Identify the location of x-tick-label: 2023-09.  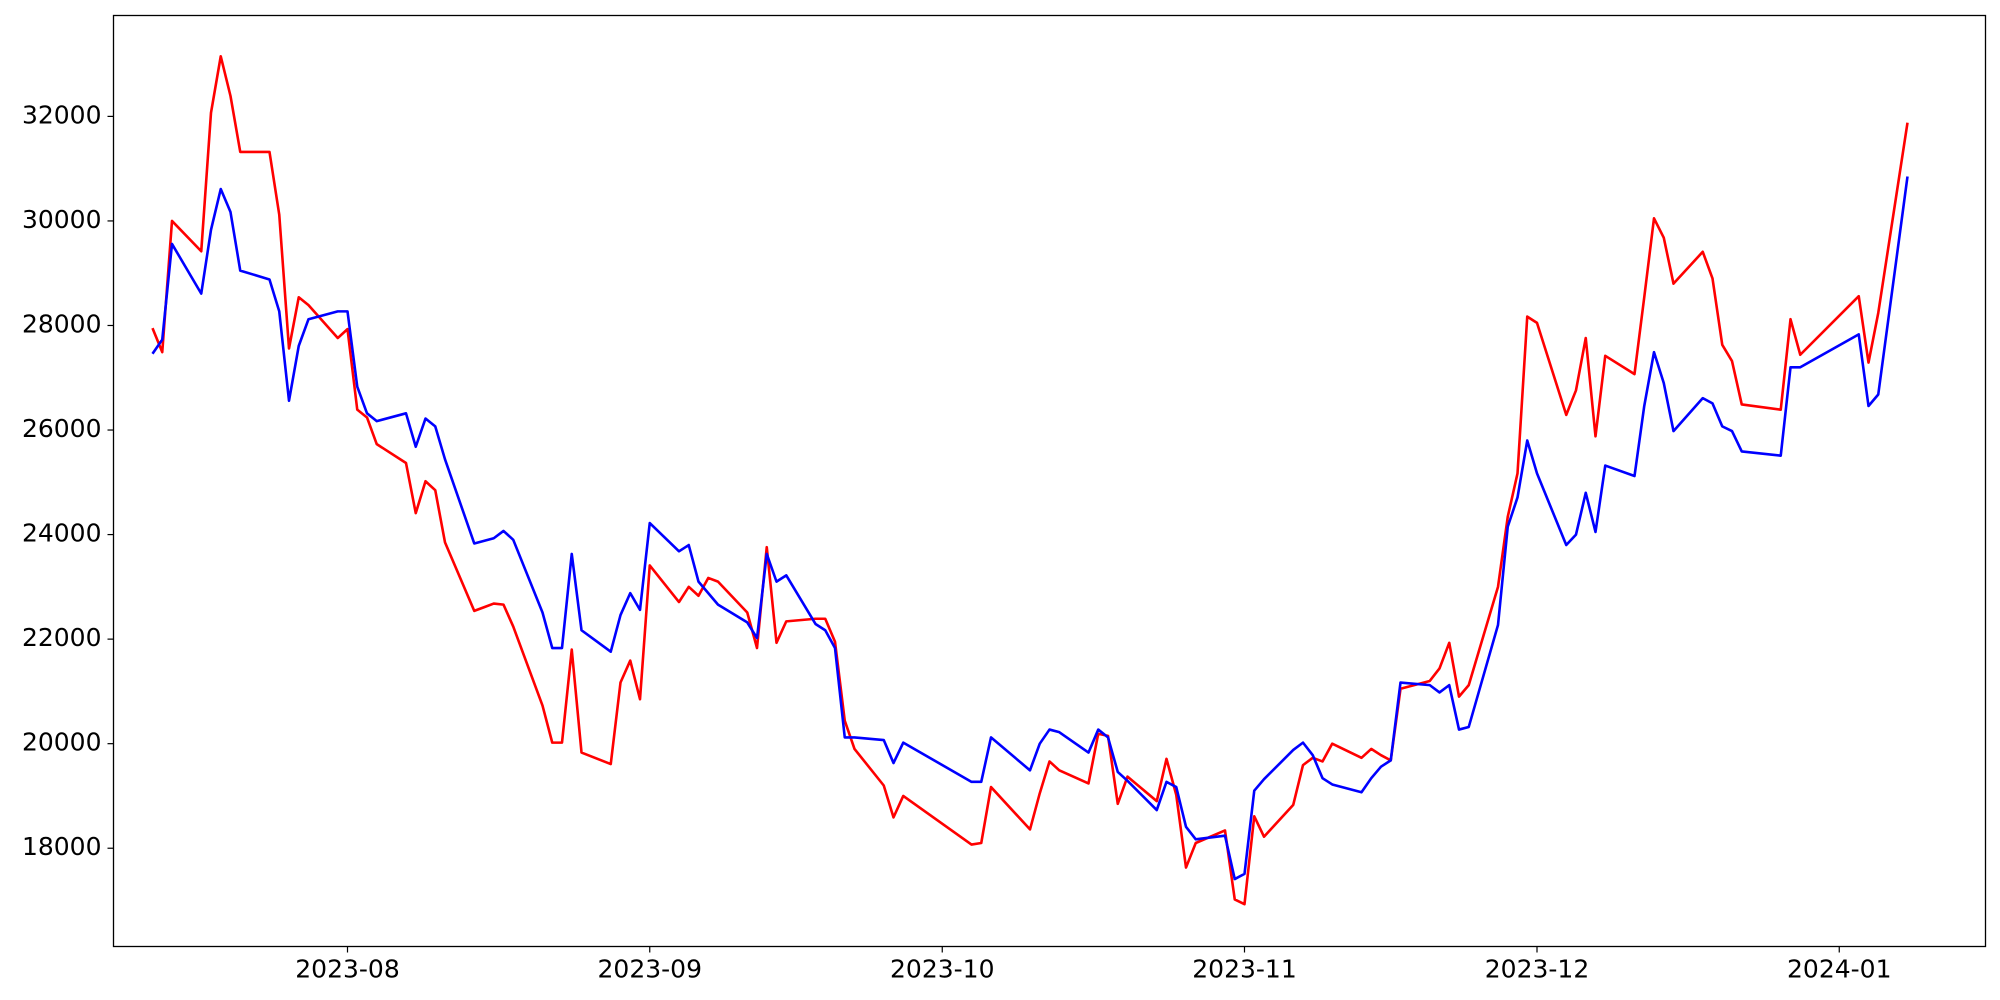
(650, 969).